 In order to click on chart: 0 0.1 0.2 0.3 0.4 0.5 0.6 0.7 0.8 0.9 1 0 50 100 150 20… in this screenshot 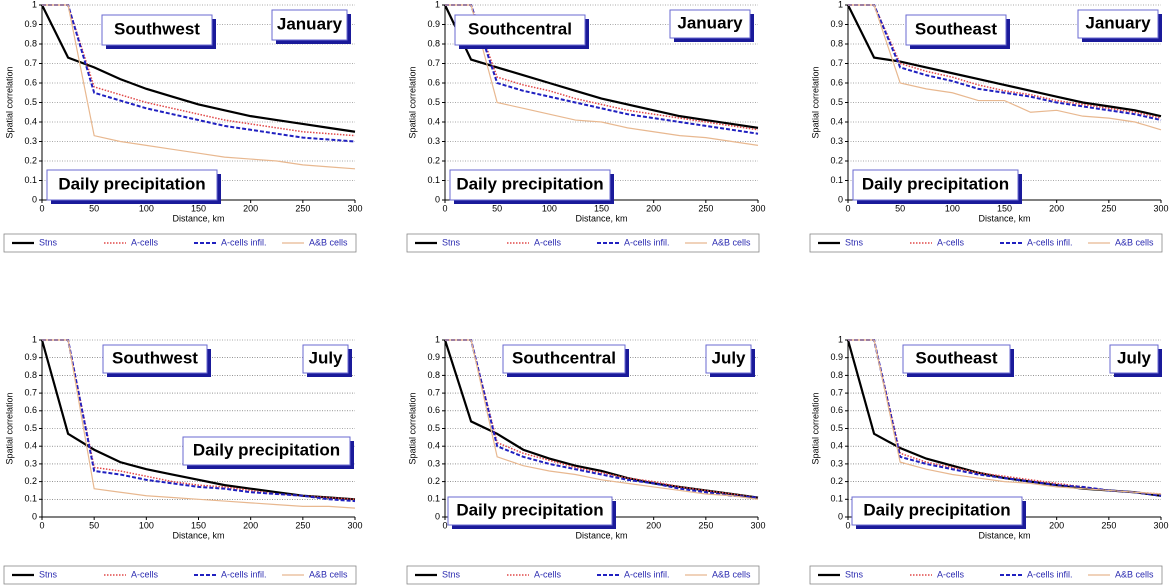, I will do `click(183, 459)`.